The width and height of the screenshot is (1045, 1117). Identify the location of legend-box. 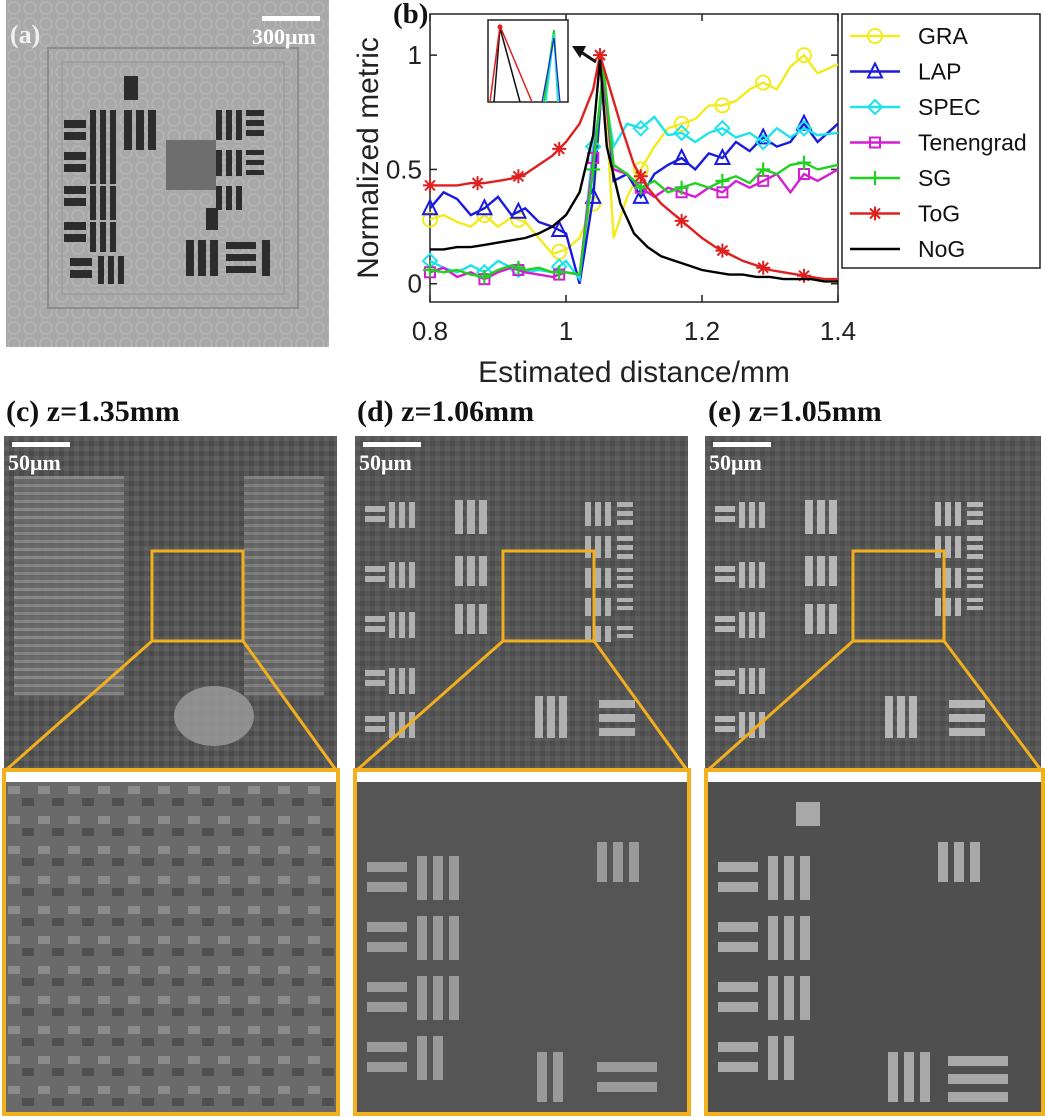
(941, 141).